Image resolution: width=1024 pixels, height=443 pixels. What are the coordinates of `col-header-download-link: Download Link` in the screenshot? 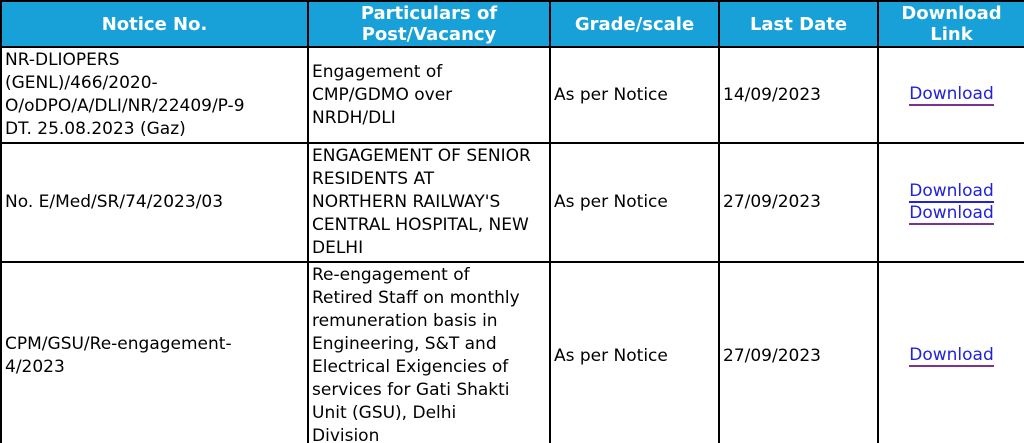 It's located at (950, 24).